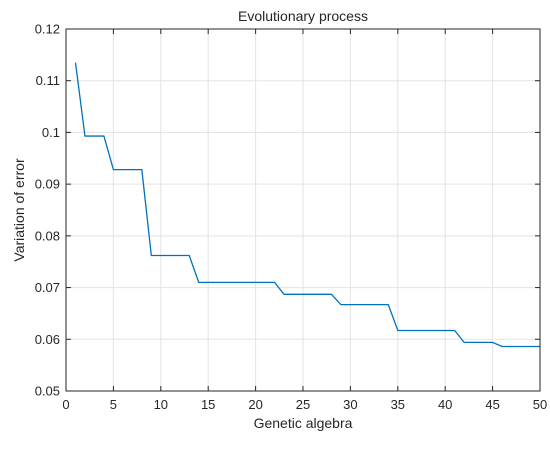 The width and height of the screenshot is (550, 452). I want to click on y-axis-label: Variation of error, so click(19, 210).